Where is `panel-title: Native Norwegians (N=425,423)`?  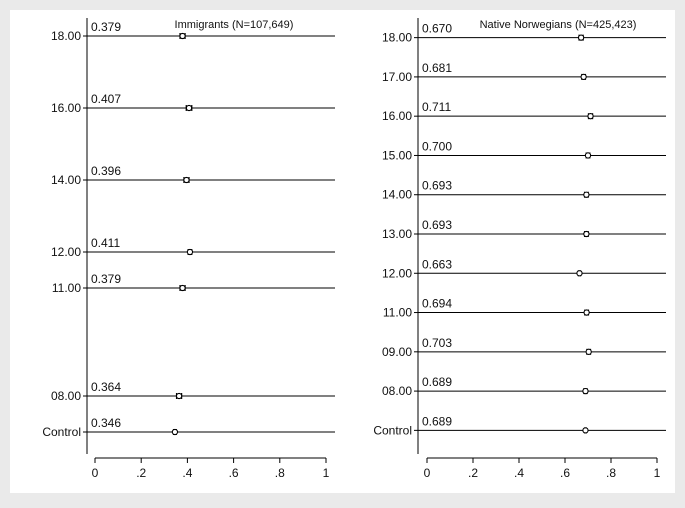 panel-title: Native Norwegians (N=425,423) is located at coordinates (558, 25).